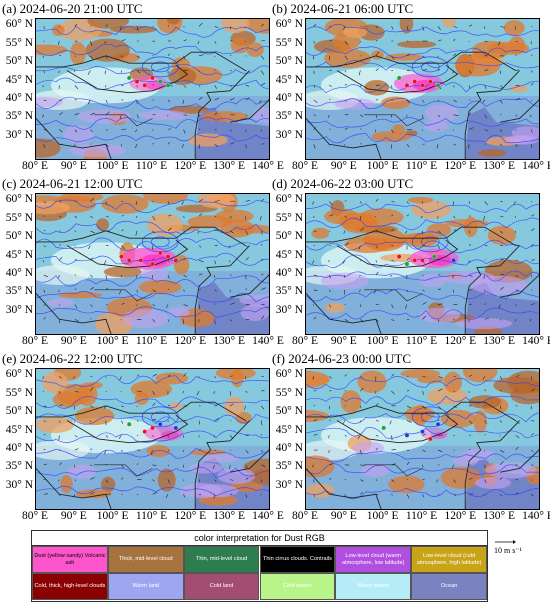 This screenshot has height=602, width=550. Describe the element at coordinates (19, 98) in the screenshot. I see `y-tick-label: 40° N` at that location.